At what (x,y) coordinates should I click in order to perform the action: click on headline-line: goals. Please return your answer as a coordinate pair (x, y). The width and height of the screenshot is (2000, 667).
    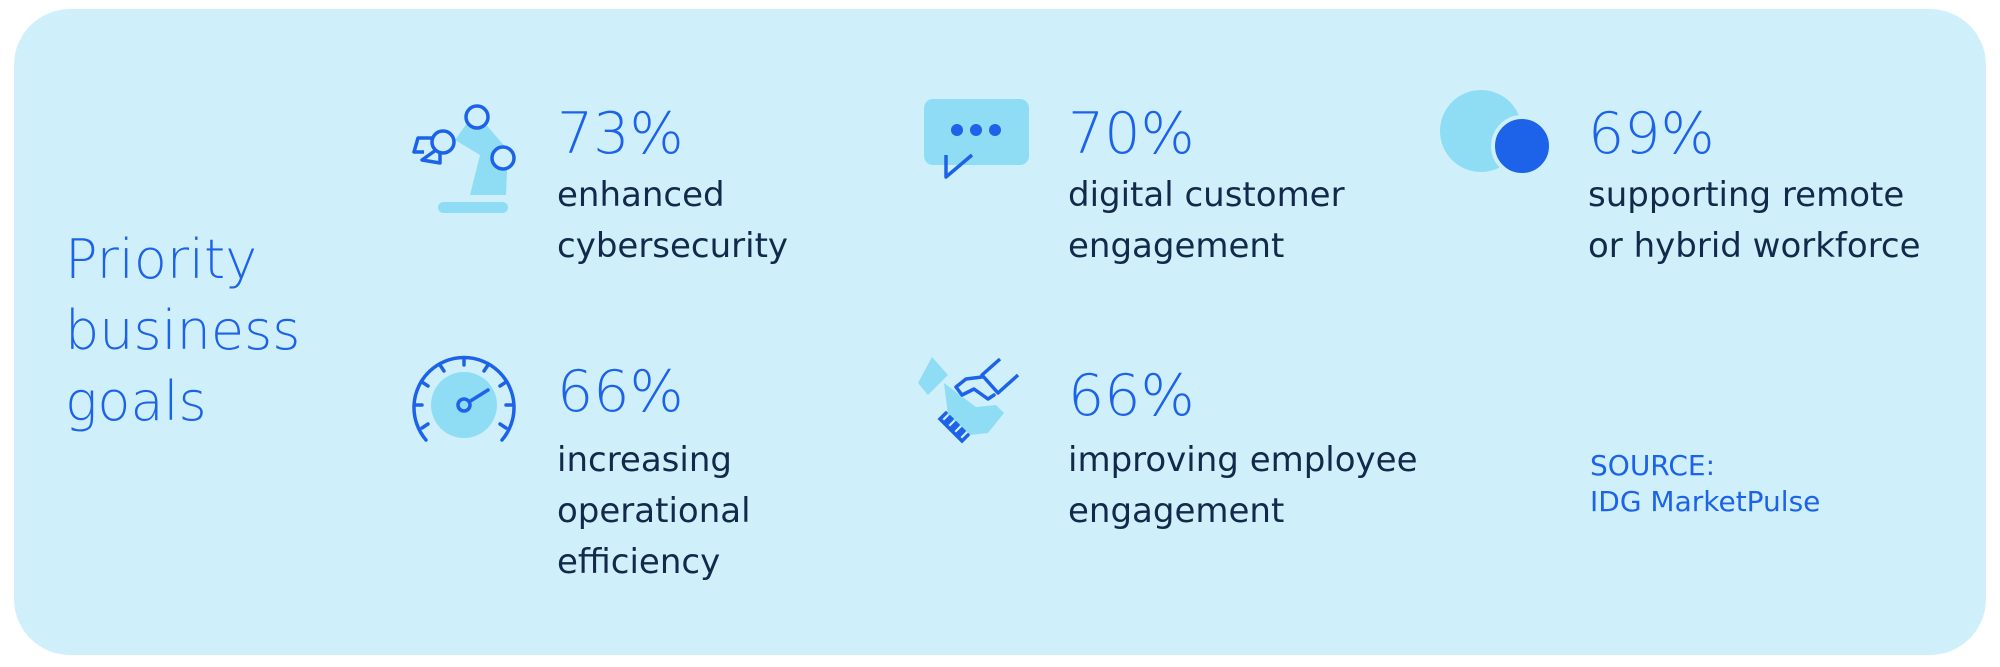
    Looking at the image, I should click on (136, 401).